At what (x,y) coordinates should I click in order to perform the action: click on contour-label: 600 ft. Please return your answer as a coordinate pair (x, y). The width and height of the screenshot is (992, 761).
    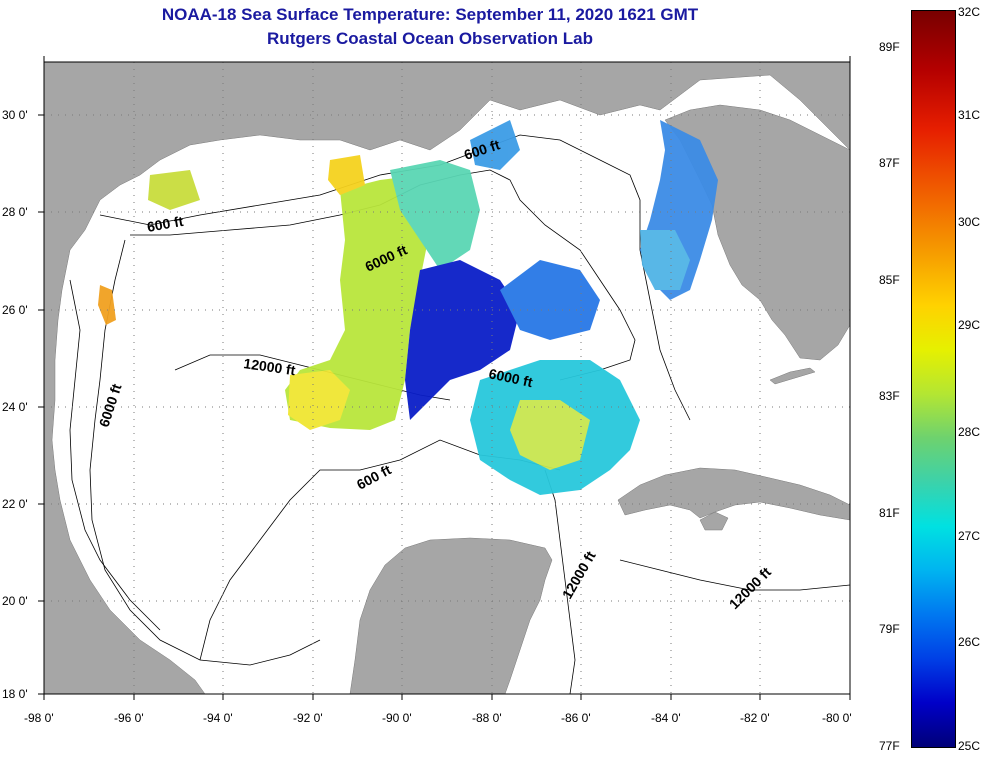
    Looking at the image, I should click on (165, 224).